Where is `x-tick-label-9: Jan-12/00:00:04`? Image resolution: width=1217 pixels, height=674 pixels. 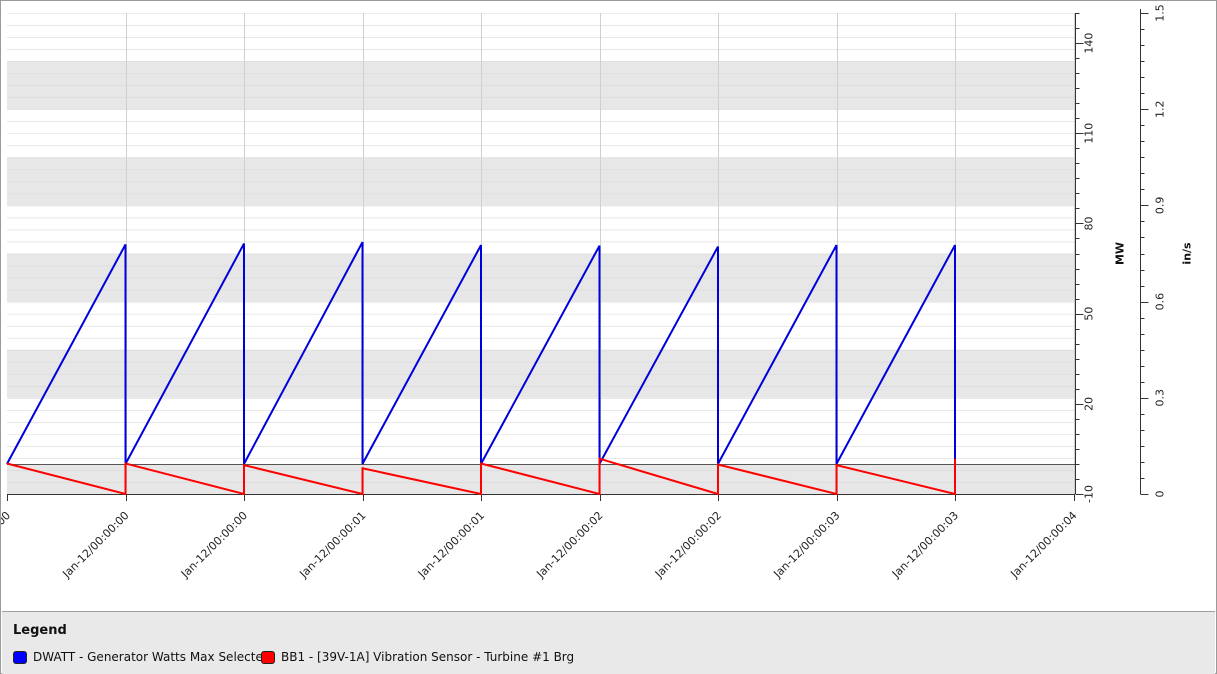
x-tick-label-9: Jan-12/00:00:04 is located at coordinates (1043, 545).